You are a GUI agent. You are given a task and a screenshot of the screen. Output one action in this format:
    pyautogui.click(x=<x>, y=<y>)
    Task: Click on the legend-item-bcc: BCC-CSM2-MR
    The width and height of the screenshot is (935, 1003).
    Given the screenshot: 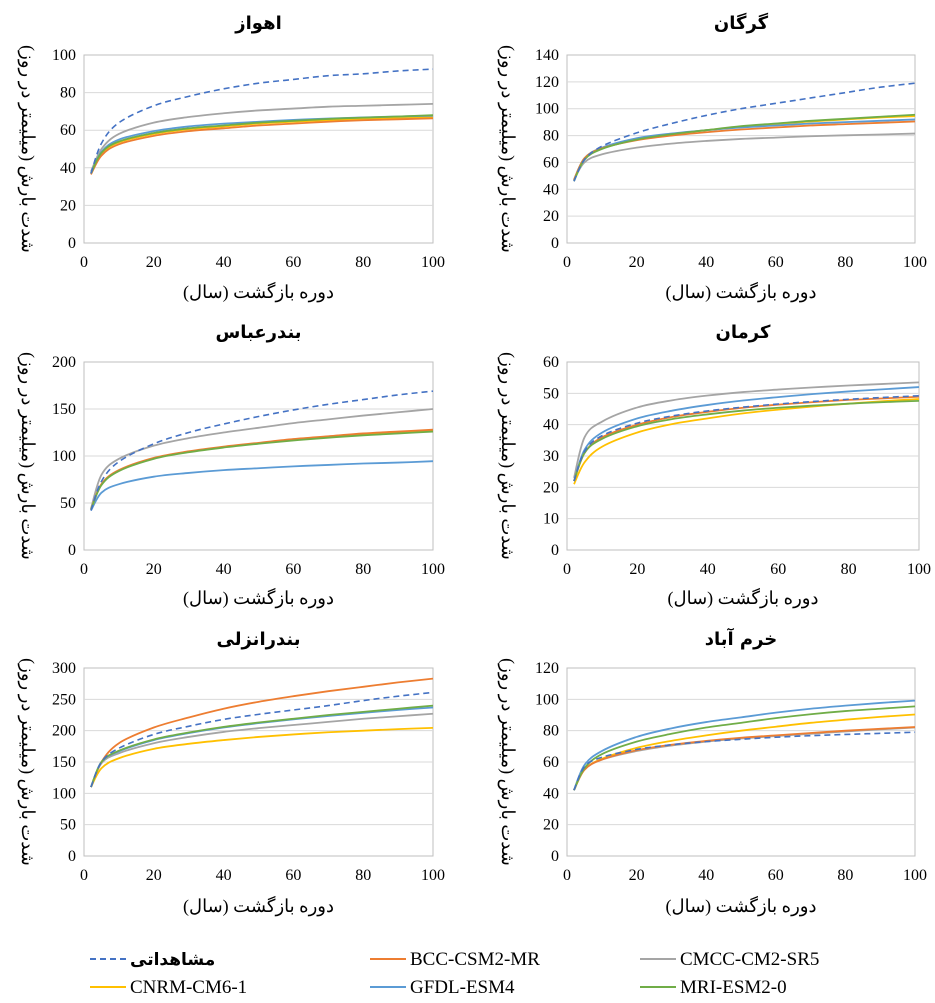 What is the action you would take?
    pyautogui.click(x=455, y=959)
    